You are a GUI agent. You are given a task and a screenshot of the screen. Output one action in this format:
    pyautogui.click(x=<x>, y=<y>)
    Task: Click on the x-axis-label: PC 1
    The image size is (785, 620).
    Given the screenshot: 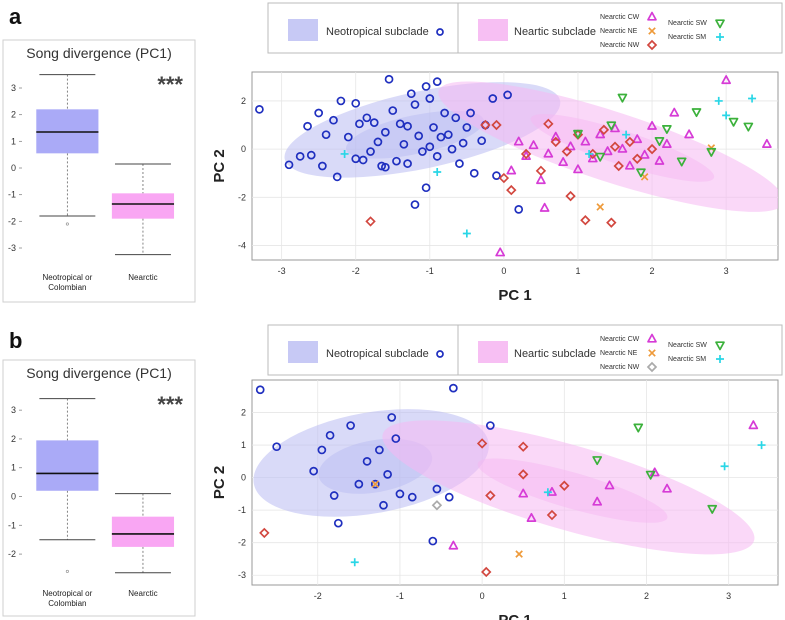 What is the action you would take?
    pyautogui.click(x=514, y=616)
    